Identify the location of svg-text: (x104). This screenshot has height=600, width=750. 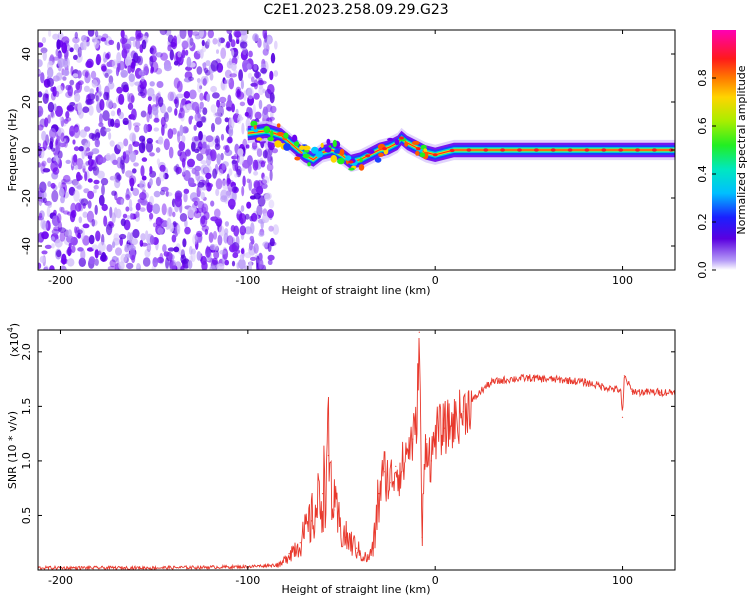
(13, 340).